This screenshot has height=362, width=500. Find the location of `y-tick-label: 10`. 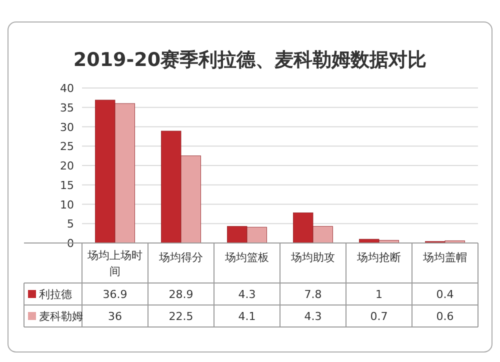

y-tick-label: 10 is located at coordinates (67, 205).